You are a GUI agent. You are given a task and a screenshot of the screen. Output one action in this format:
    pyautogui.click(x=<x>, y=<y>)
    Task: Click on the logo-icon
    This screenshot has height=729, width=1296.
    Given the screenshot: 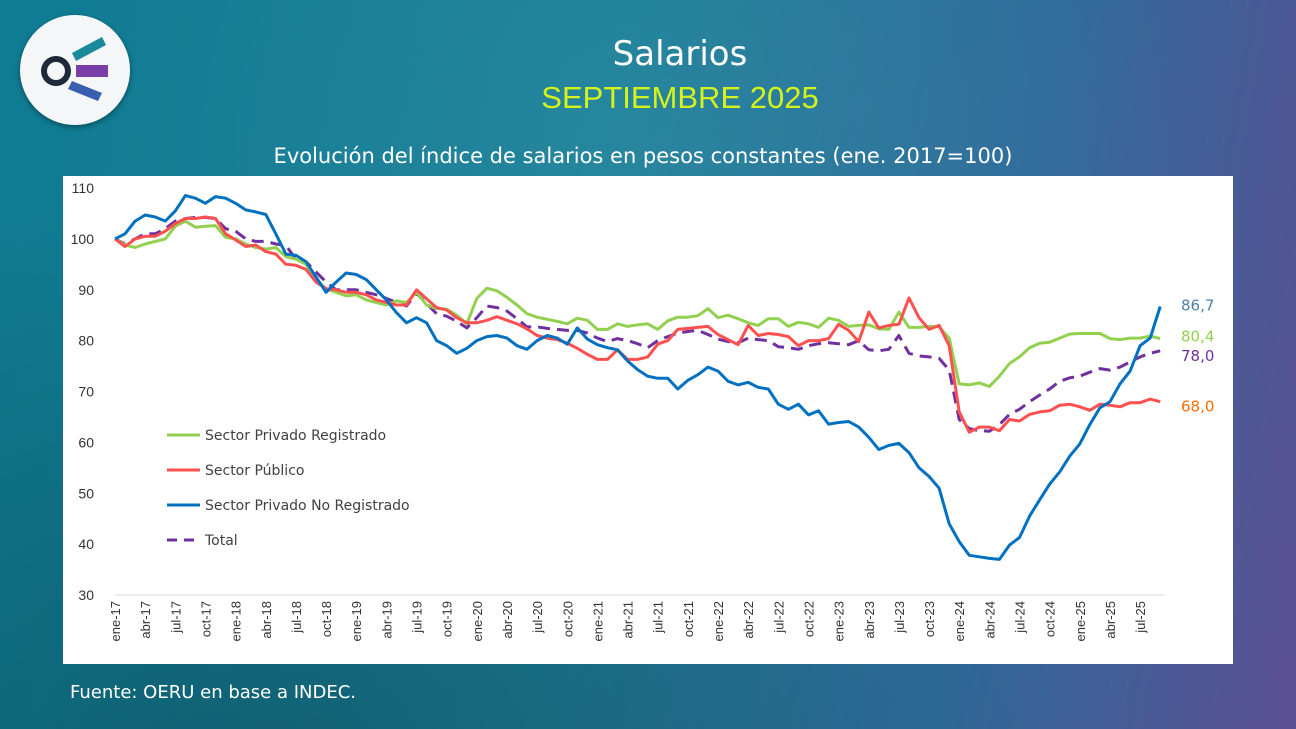 What is the action you would take?
    pyautogui.click(x=74, y=69)
    